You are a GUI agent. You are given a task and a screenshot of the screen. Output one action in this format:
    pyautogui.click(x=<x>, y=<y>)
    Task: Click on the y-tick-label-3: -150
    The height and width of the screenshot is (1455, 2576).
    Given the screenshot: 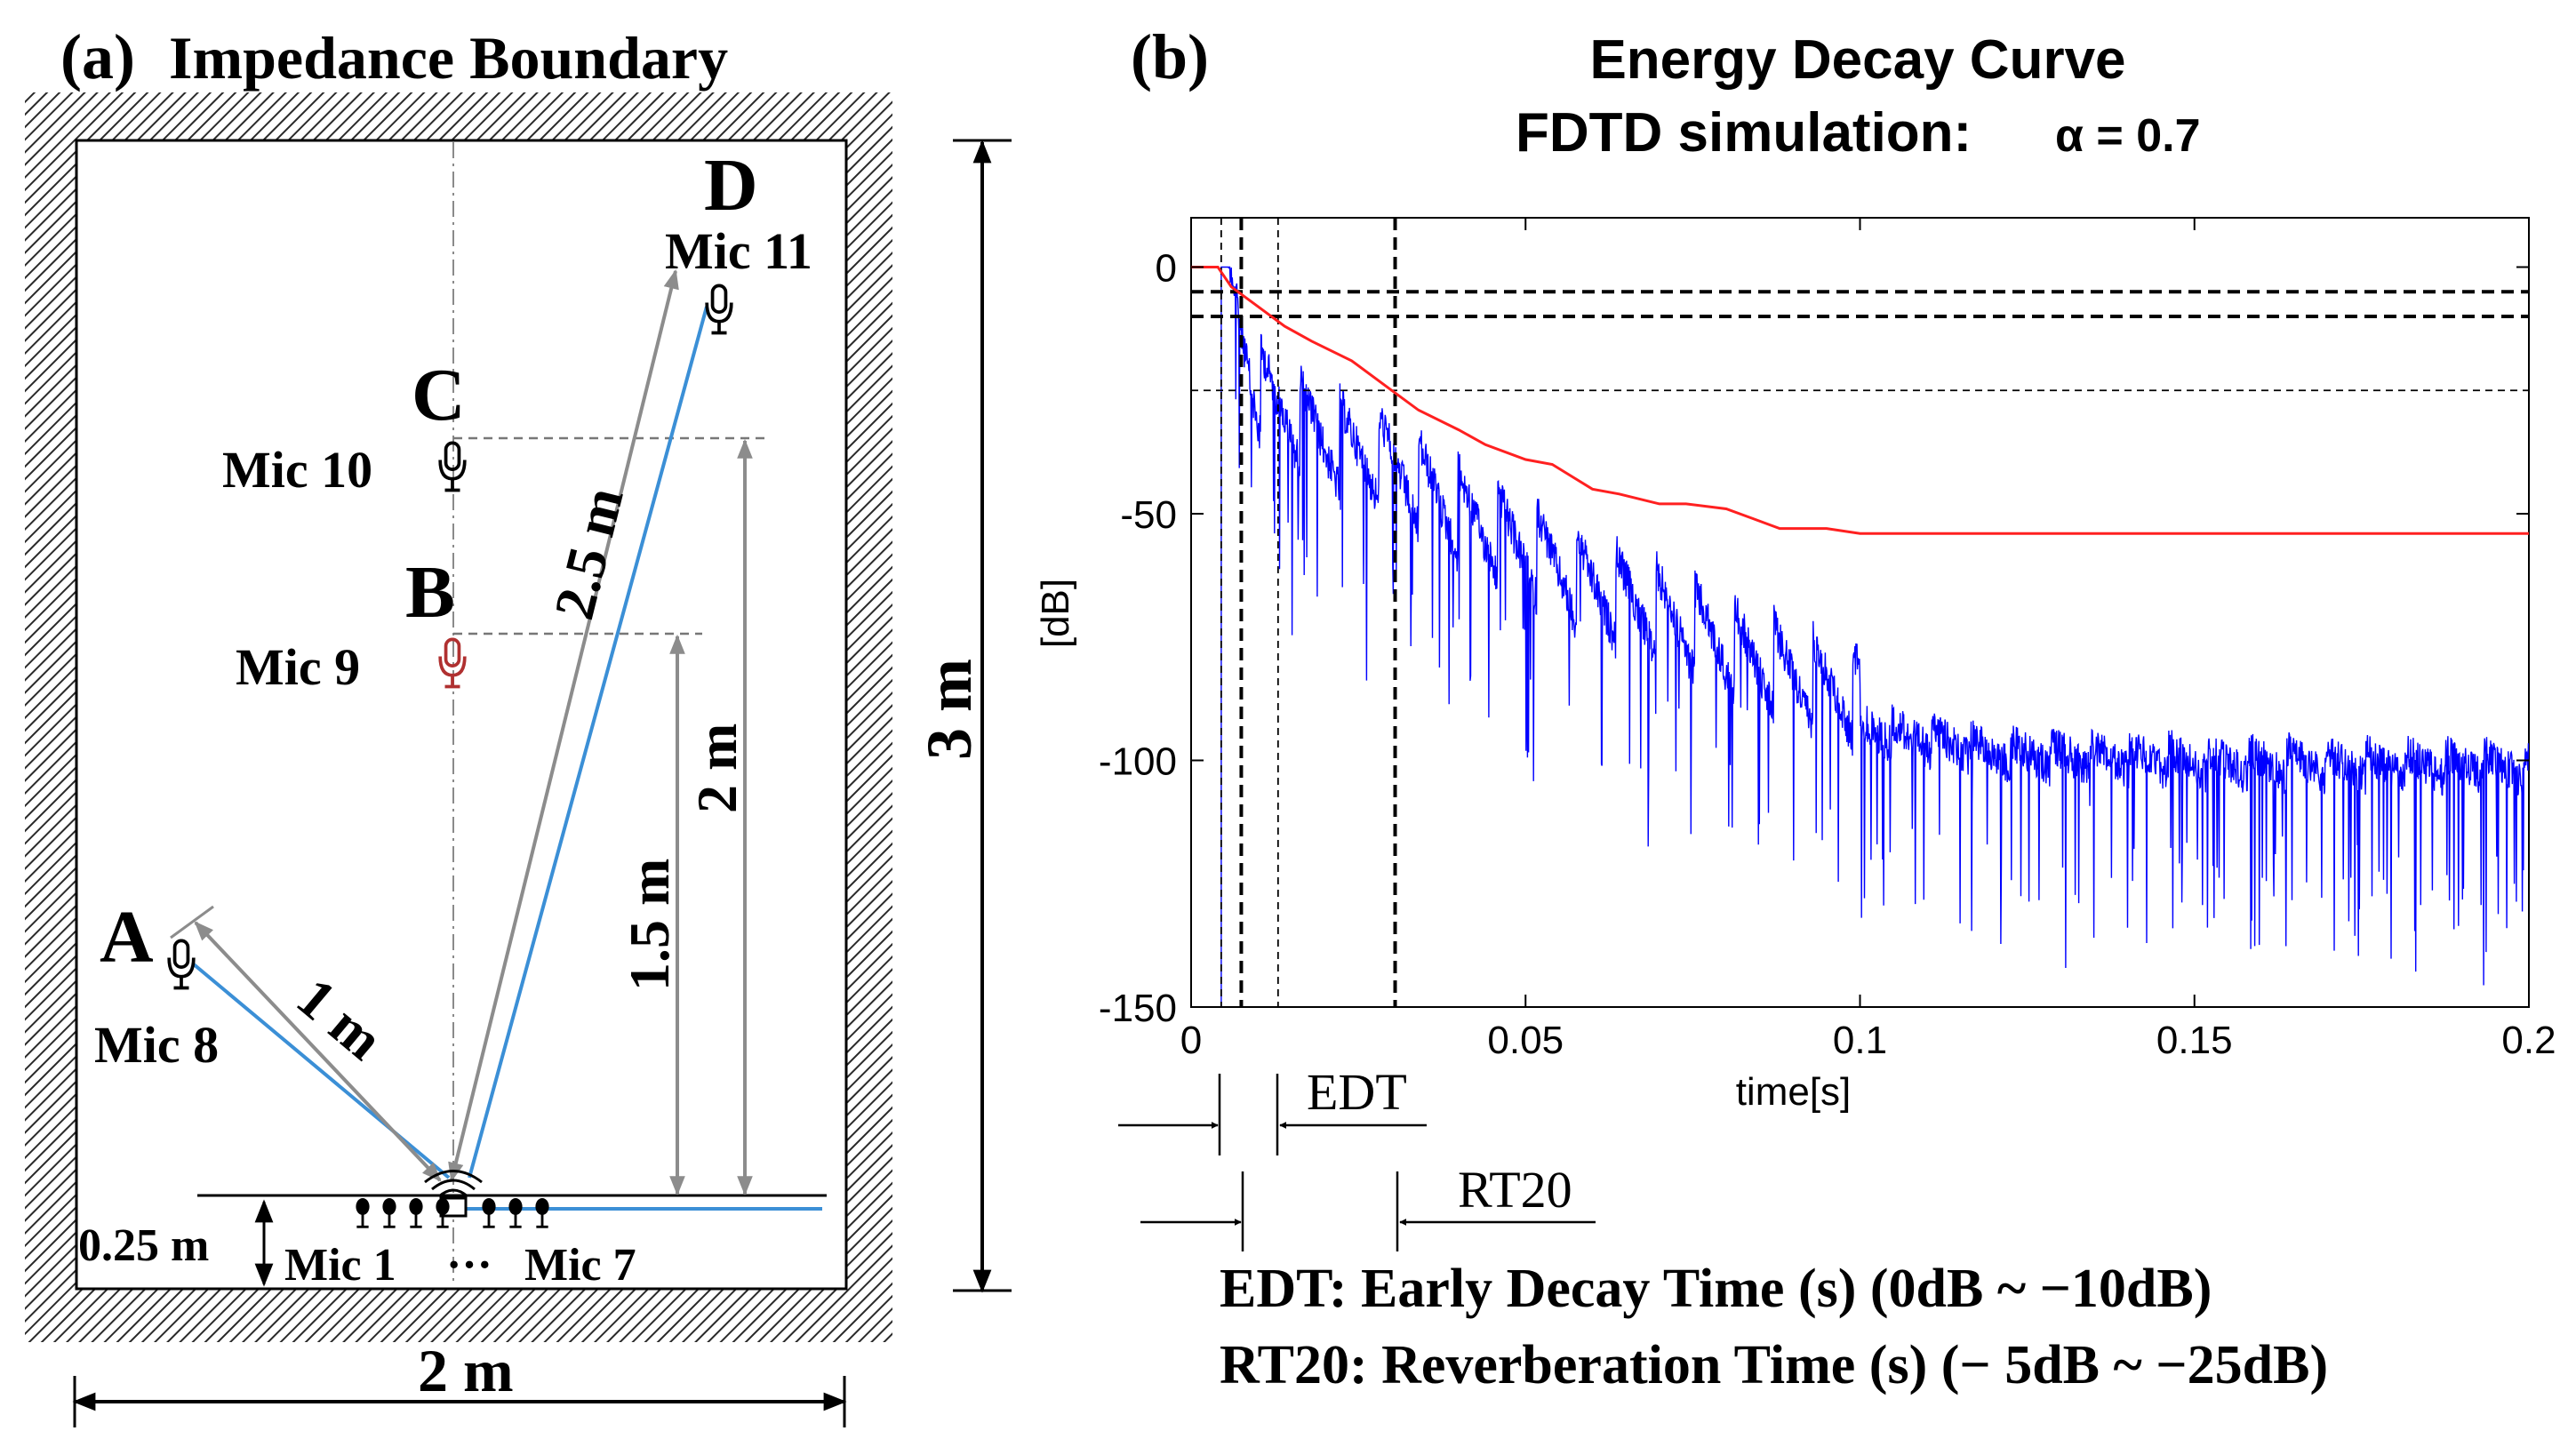 What is the action you would take?
    pyautogui.click(x=1138, y=1008)
    